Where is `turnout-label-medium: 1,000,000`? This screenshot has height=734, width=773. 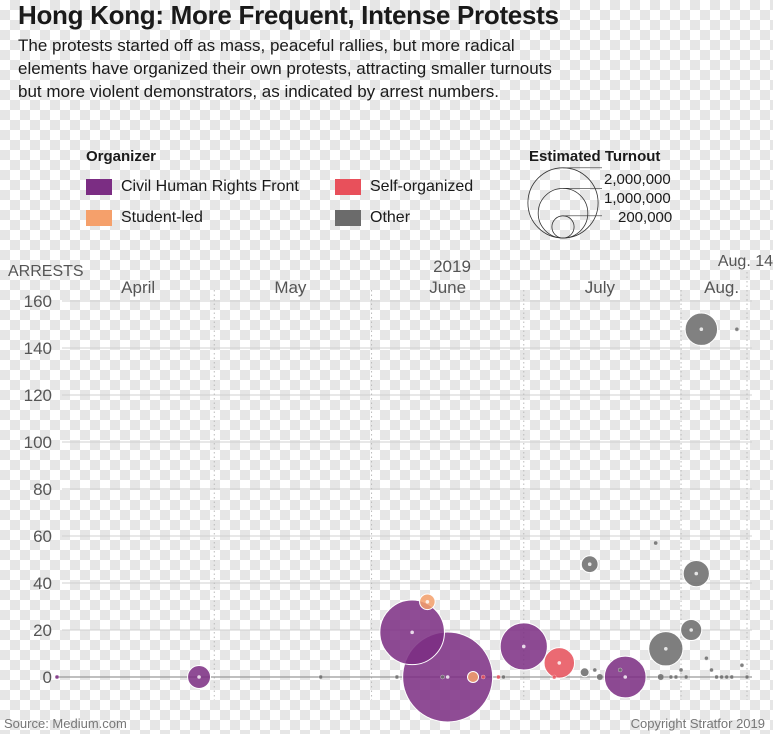 turnout-label-medium: 1,000,000 is located at coordinates (637, 198).